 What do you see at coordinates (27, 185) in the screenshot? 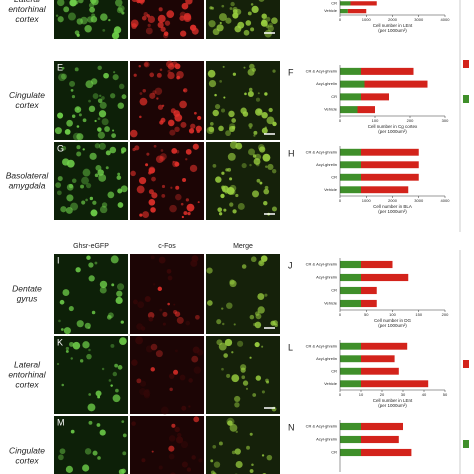
I see `region-label: amygdala` at bounding box center [27, 185].